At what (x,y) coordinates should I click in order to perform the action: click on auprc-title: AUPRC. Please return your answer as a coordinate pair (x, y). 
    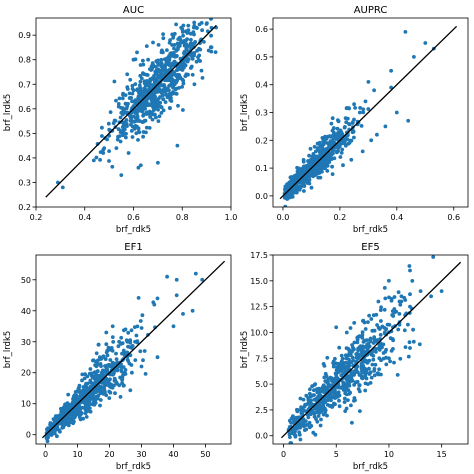
    Looking at the image, I should click on (371, 10).